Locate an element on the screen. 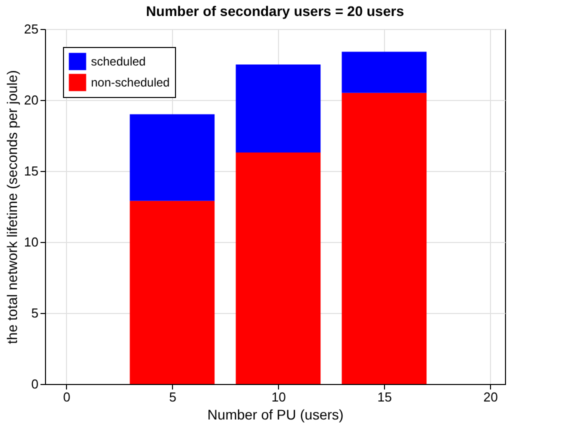  legend-label: scheduled is located at coordinates (118, 61).